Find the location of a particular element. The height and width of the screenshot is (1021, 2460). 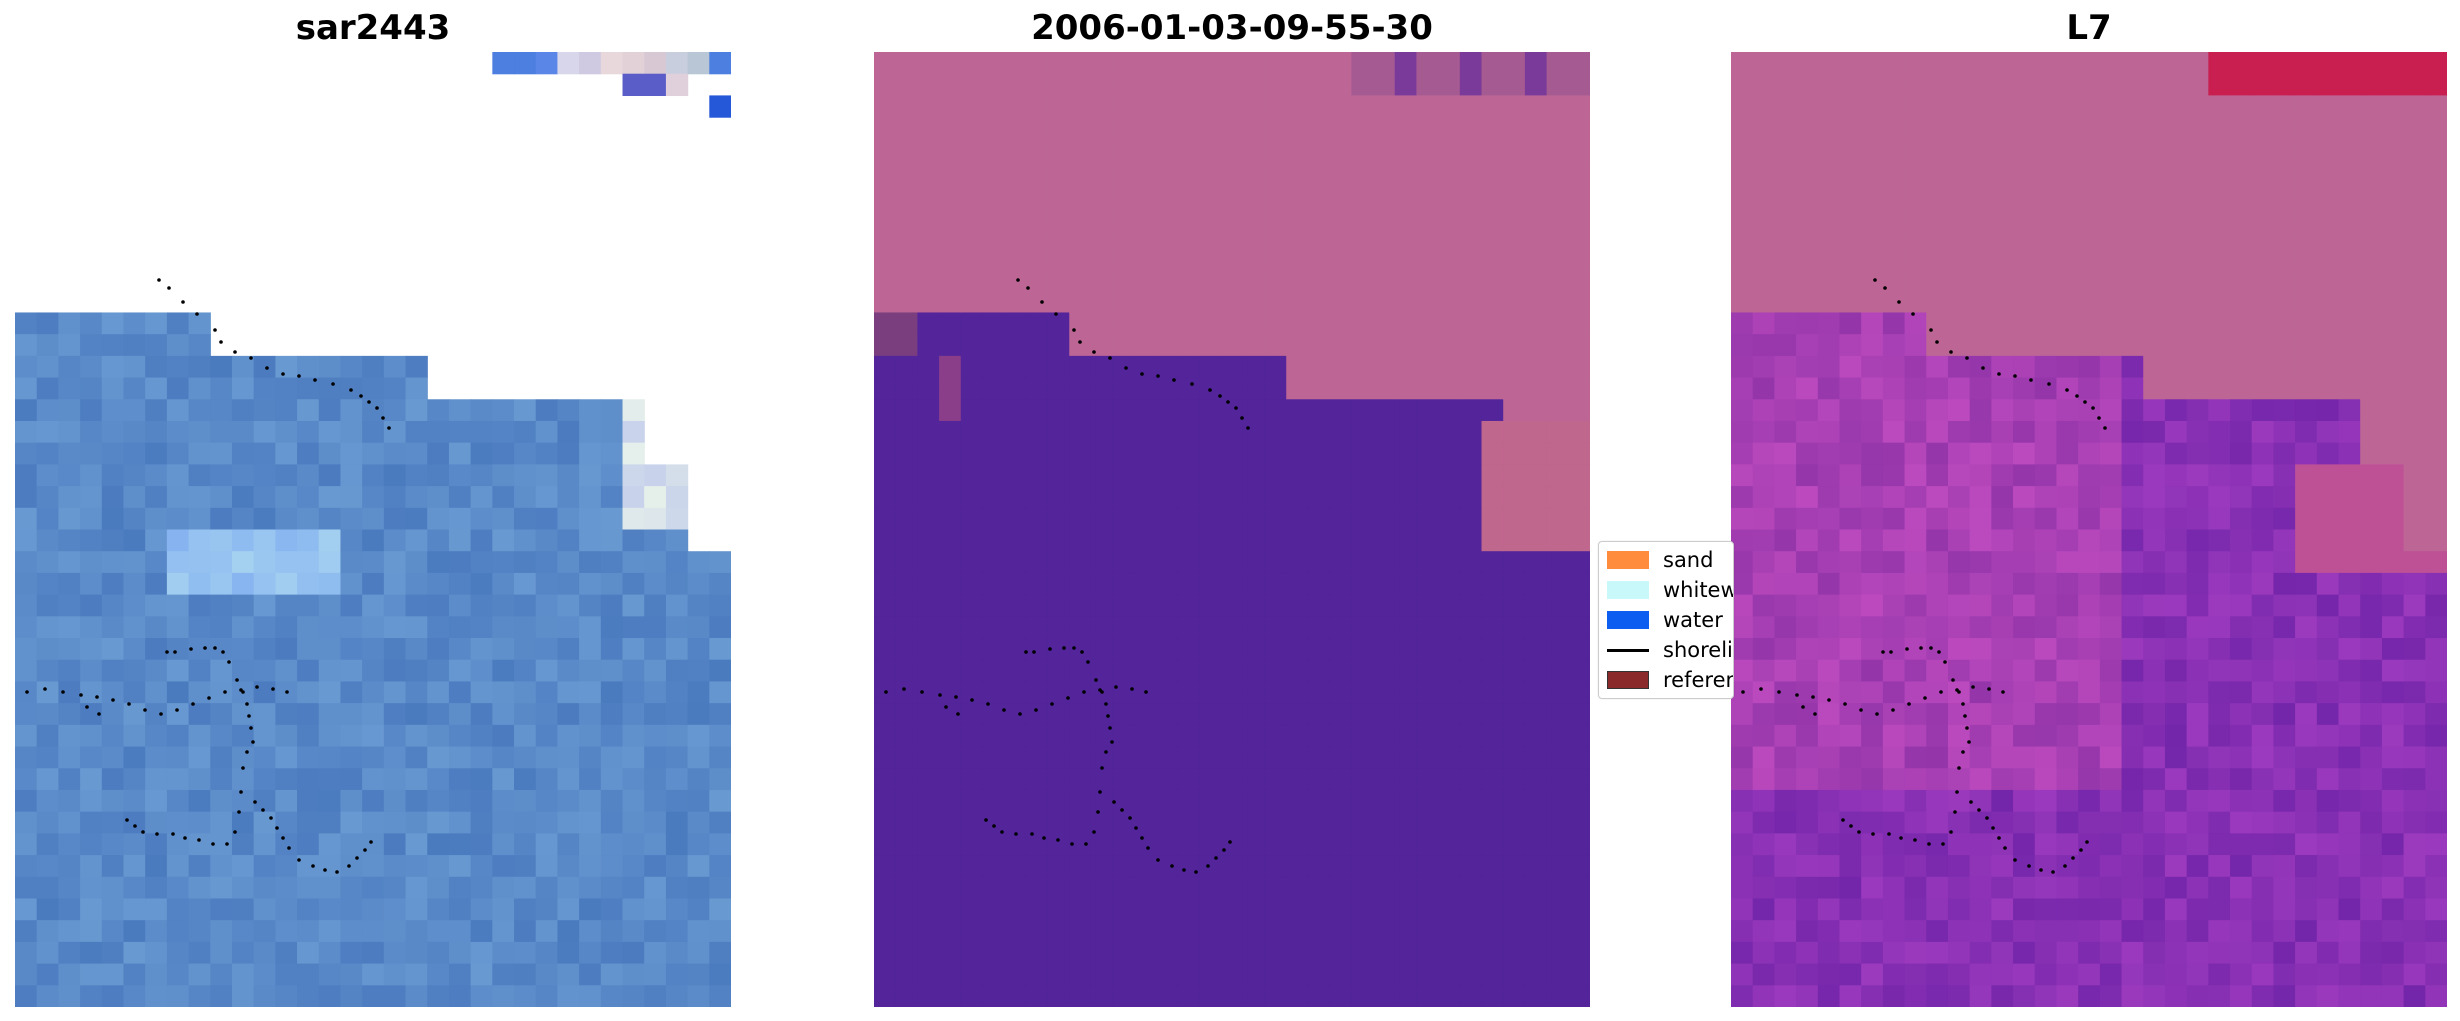

legend-item-shoreline: shoreline is located at coordinates (1670, 650).